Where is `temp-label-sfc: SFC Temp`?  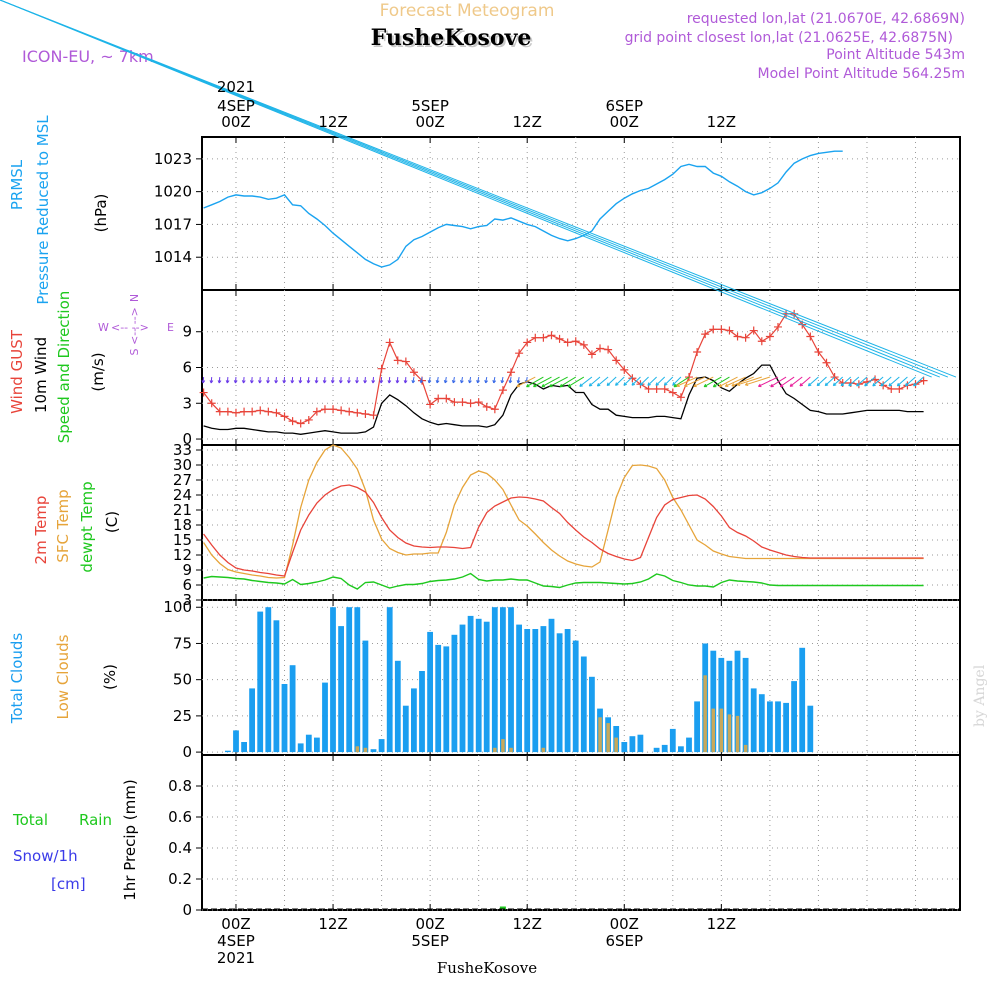 temp-label-sfc: SFC Temp is located at coordinates (63, 525).